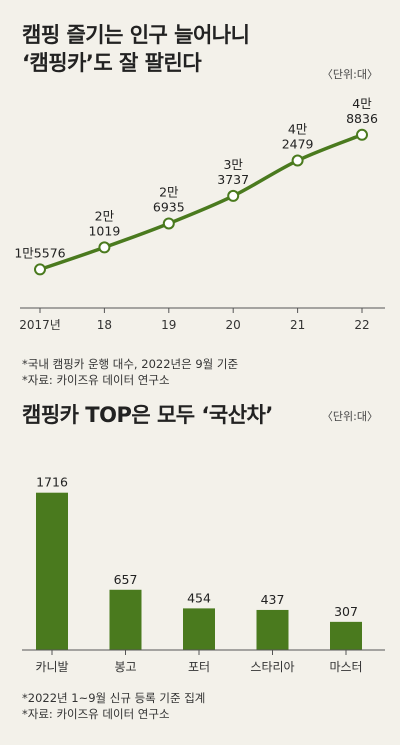 The height and width of the screenshot is (745, 400). Describe the element at coordinates (349, 416) in the screenshot. I see `bar-chart-unit: 〈단위:대〉` at that location.